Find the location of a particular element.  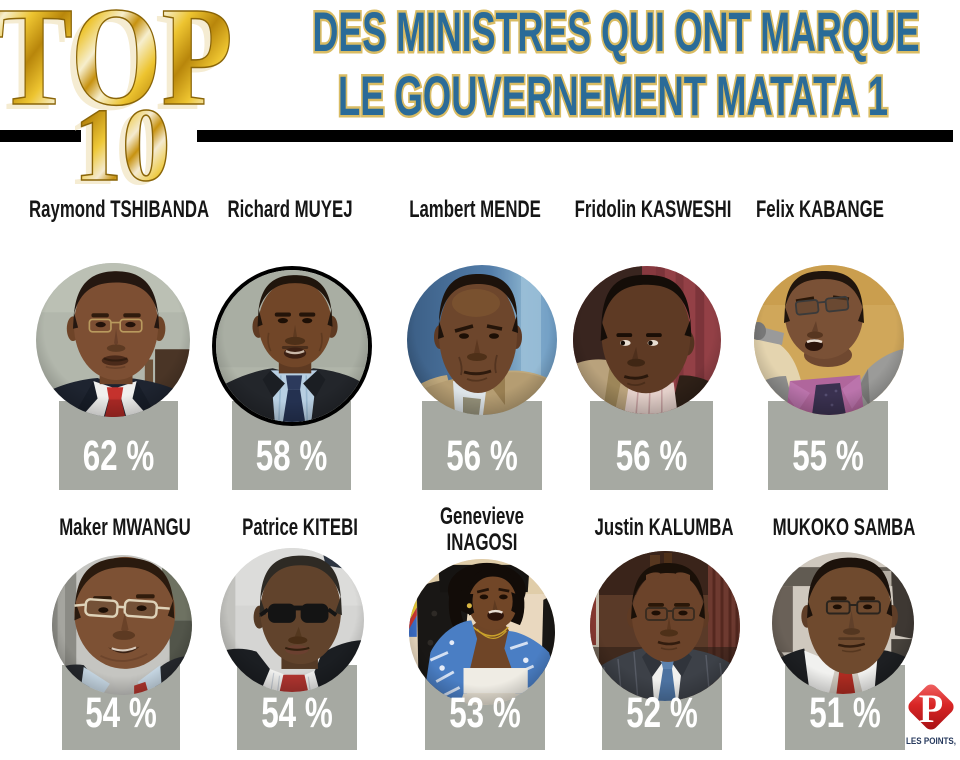

svg-text: LES POINTS, is located at coordinates (931, 741).